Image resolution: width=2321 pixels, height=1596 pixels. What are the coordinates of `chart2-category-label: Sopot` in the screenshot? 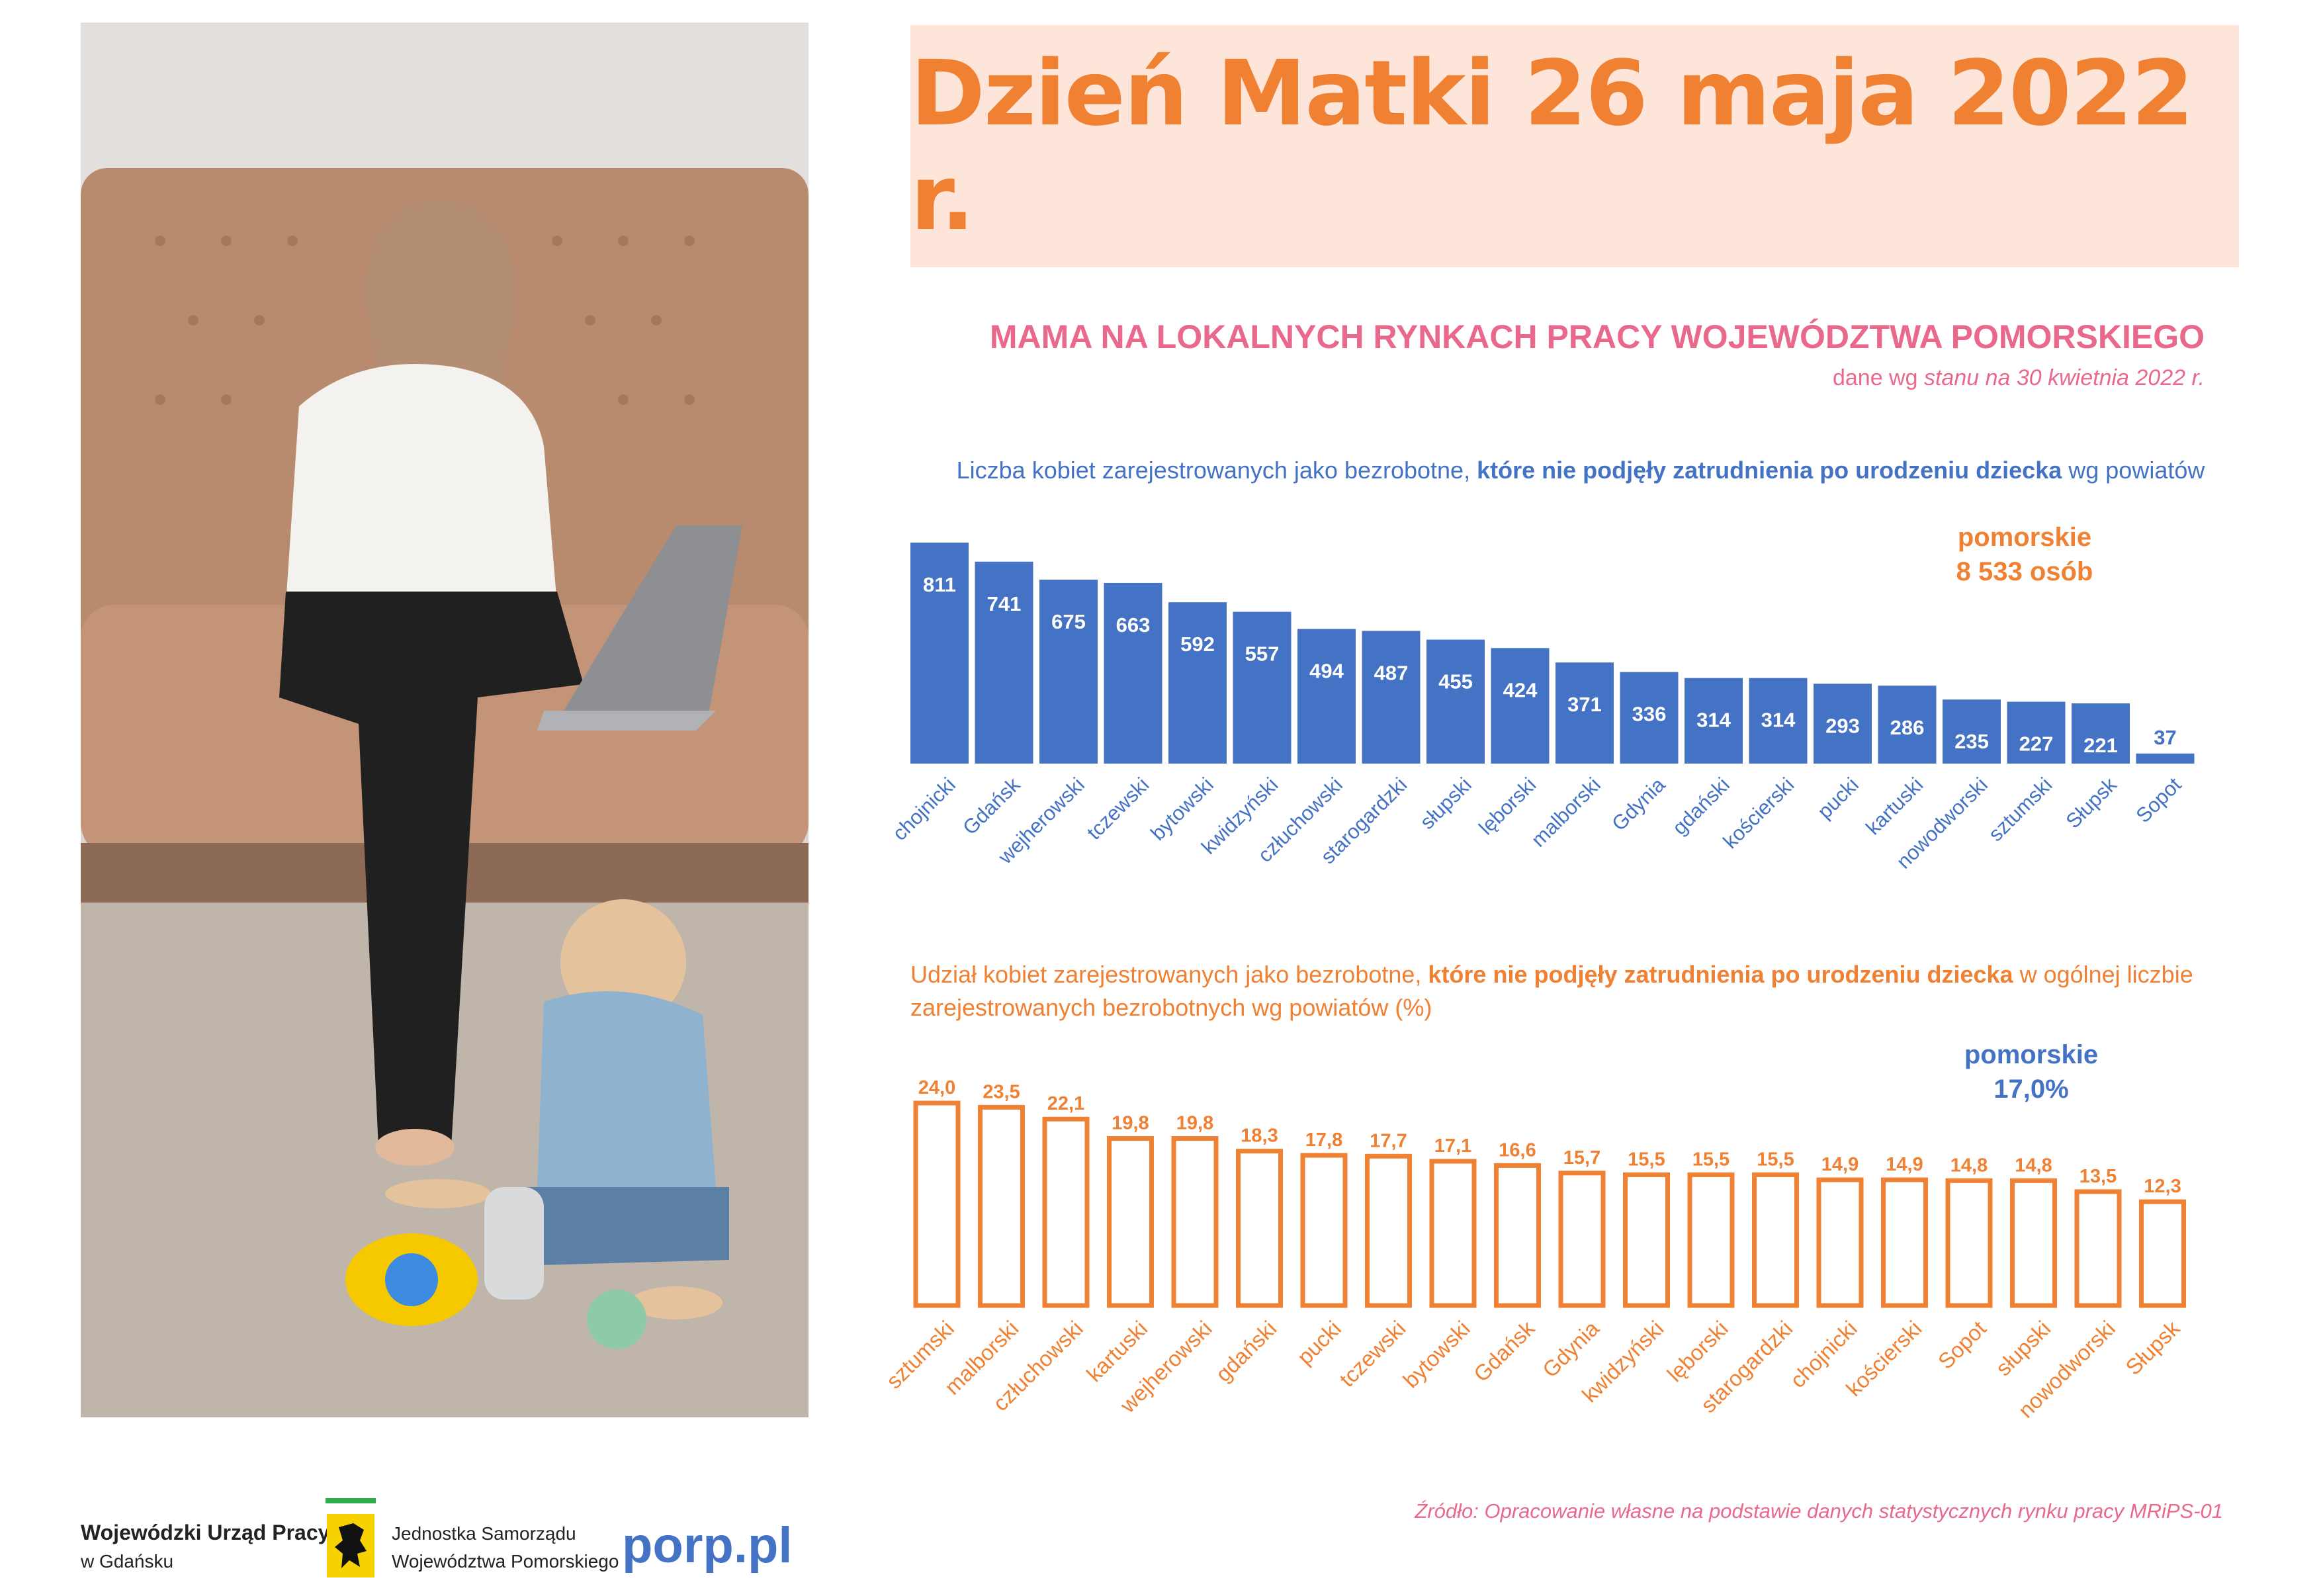 It's located at (1962, 1345).